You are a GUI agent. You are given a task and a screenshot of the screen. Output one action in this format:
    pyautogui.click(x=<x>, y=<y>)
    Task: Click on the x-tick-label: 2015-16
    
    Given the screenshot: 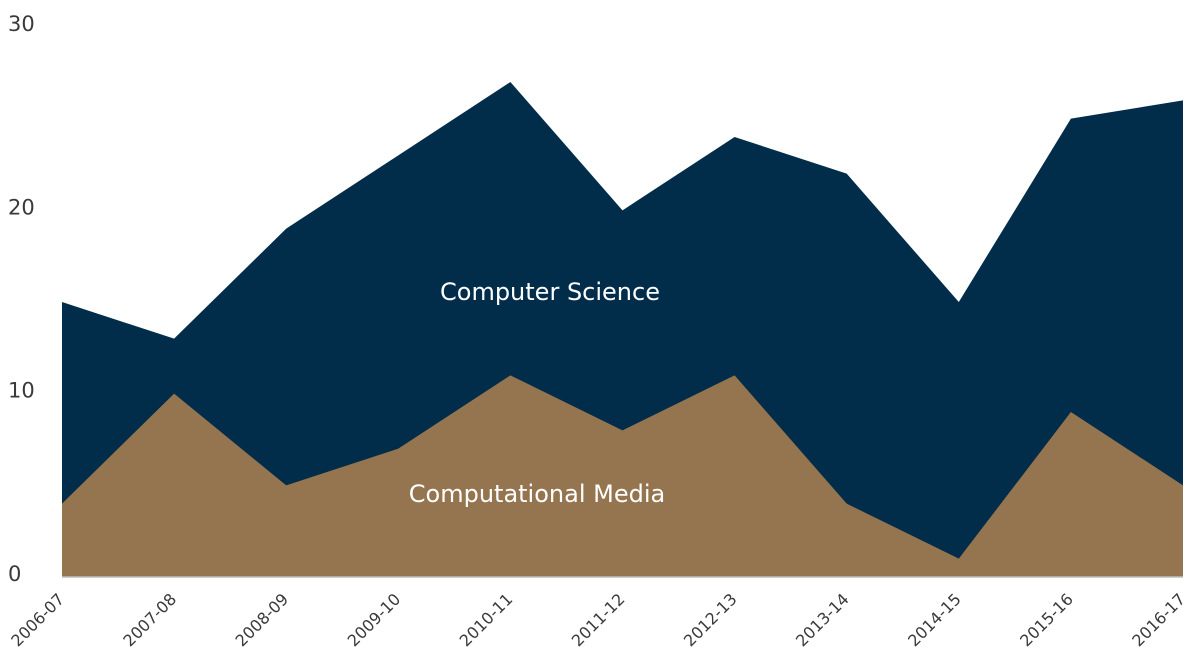 What is the action you would take?
    pyautogui.click(x=1046, y=620)
    